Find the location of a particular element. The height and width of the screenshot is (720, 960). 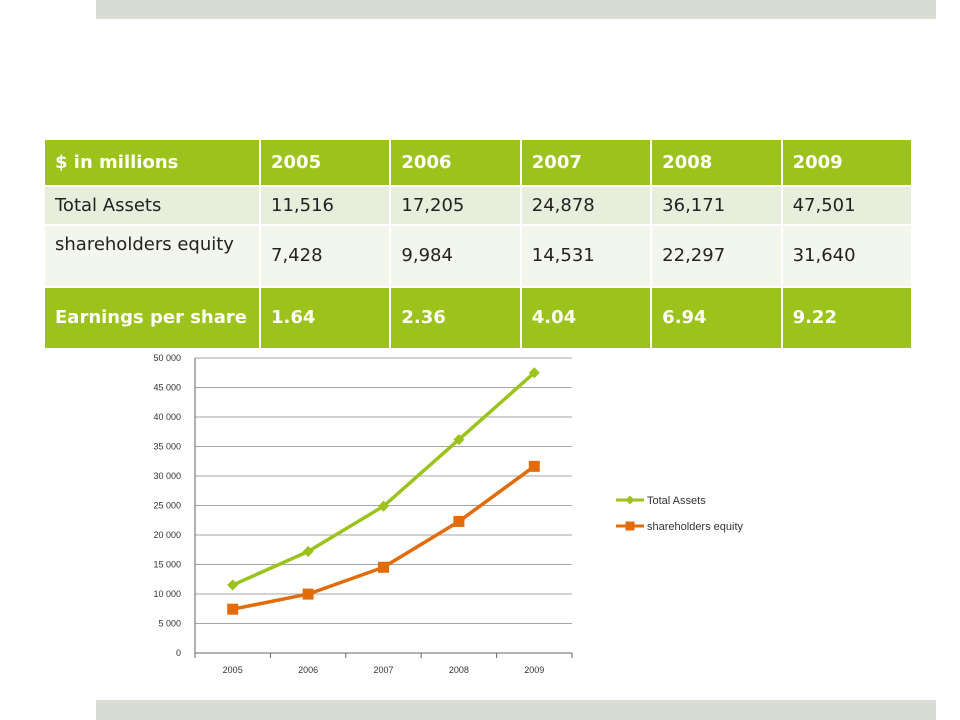

table-cell: 11,516 is located at coordinates (326, 206).